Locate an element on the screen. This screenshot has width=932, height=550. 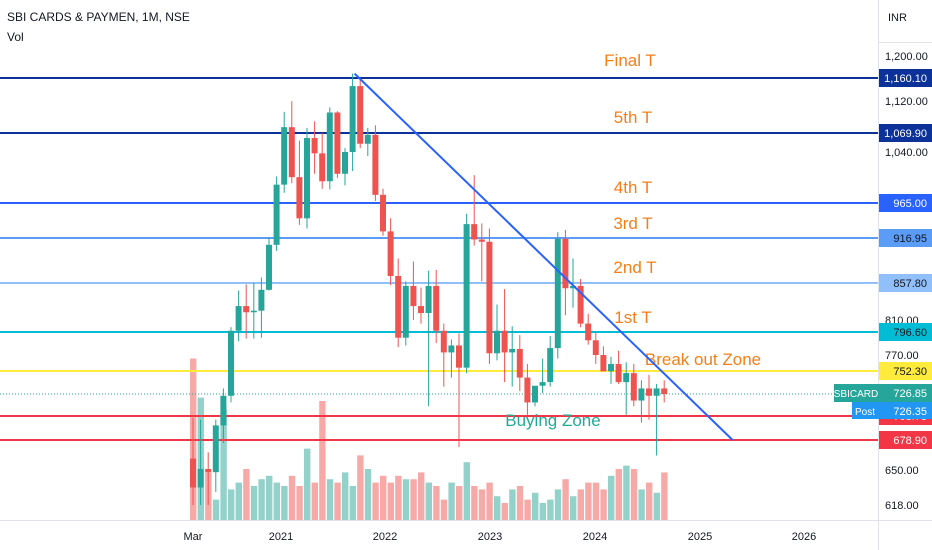
level-annotation: Buying Zone is located at coordinates (552, 420).